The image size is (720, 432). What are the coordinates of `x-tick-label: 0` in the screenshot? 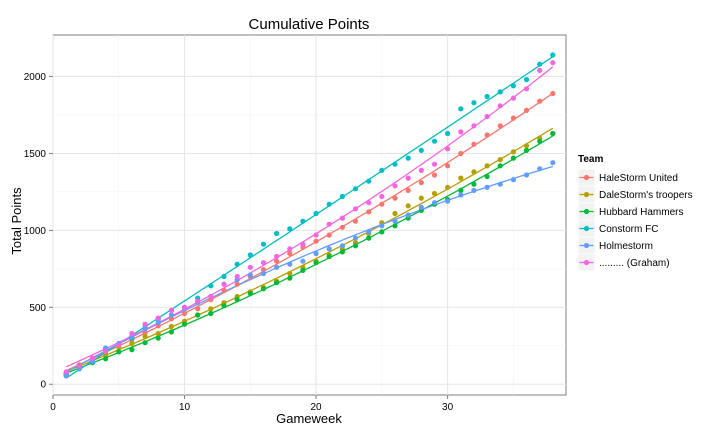 It's located at (53, 407).